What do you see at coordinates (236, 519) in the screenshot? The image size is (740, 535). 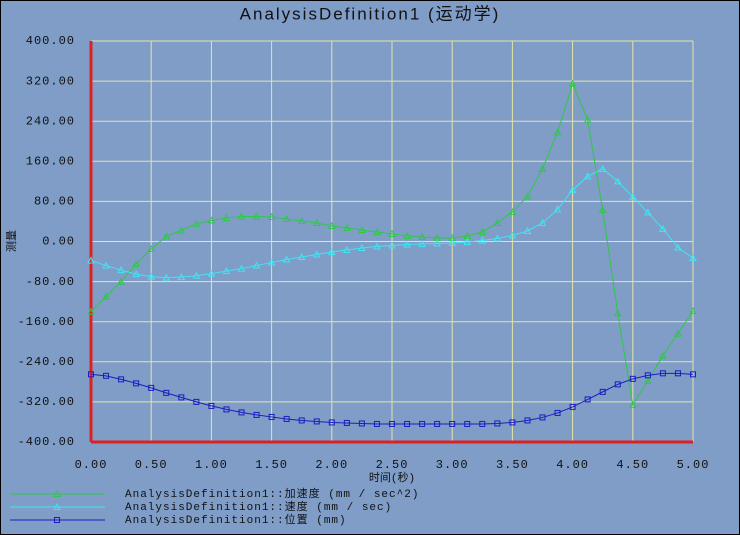 I see `legend-label: AnalysisDefinition1::位置 (mm)` at bounding box center [236, 519].